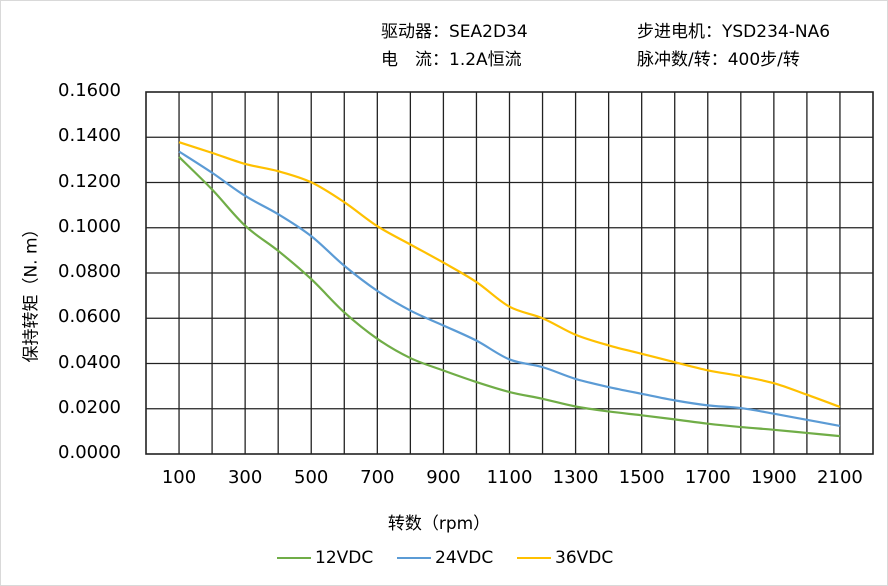 Image resolution: width=888 pixels, height=586 pixels. I want to click on legend-label: 36VDC, so click(584, 558).